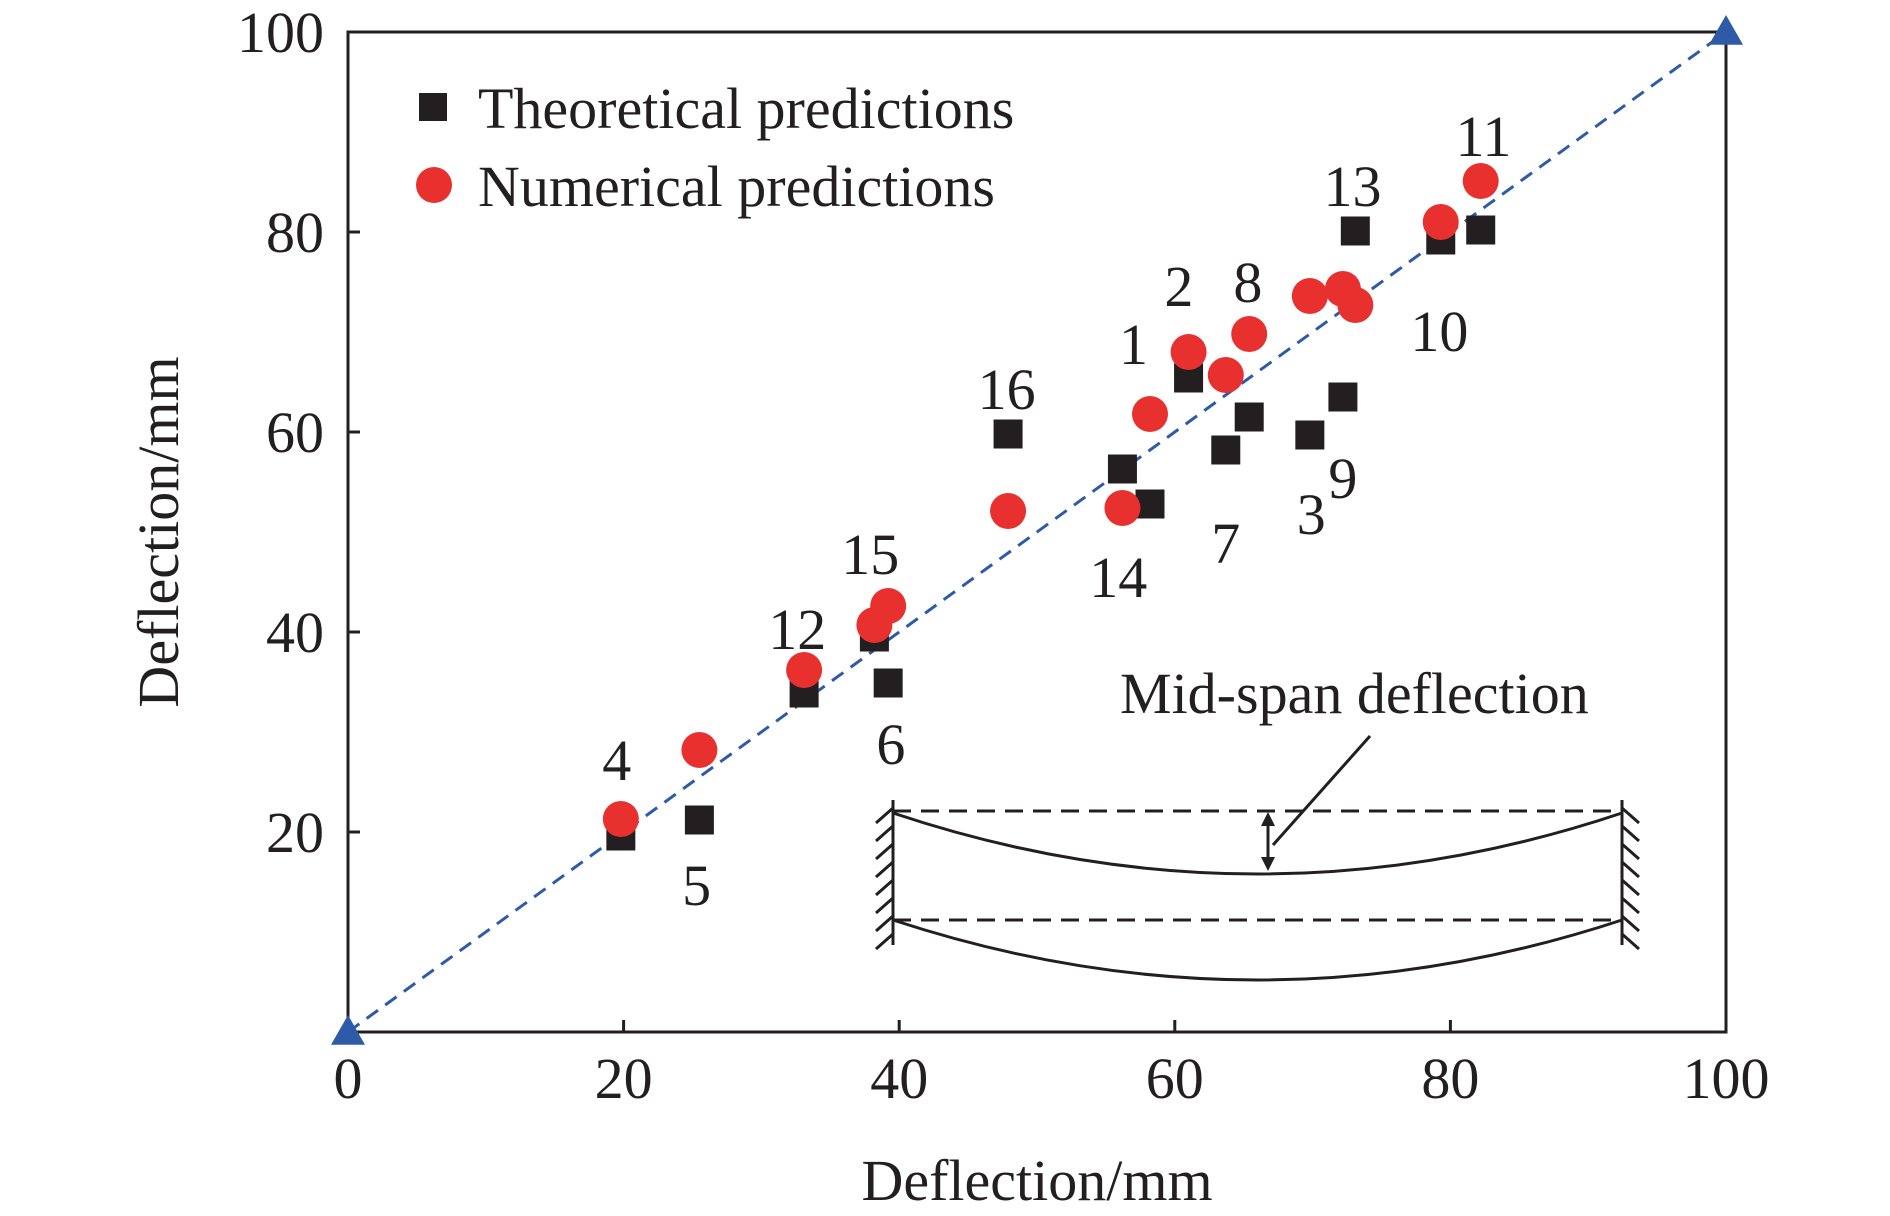 The width and height of the screenshot is (1890, 1216). I want to click on point-label: 15, so click(870, 554).